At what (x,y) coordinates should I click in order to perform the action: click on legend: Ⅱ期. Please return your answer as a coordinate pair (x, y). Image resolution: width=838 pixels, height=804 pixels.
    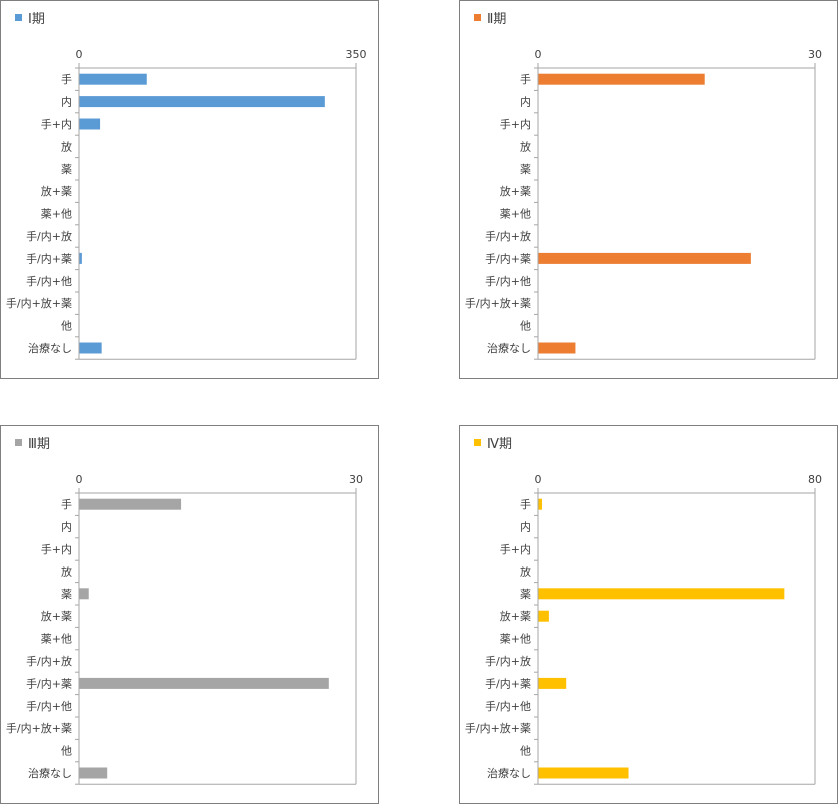
    Looking at the image, I should click on (490, 17).